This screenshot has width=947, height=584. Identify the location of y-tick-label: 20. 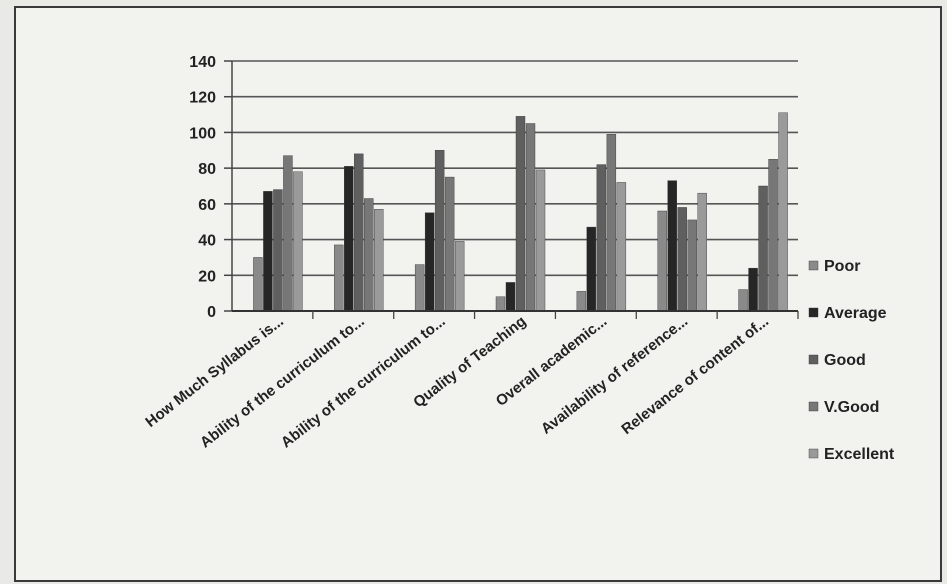
(207, 276).